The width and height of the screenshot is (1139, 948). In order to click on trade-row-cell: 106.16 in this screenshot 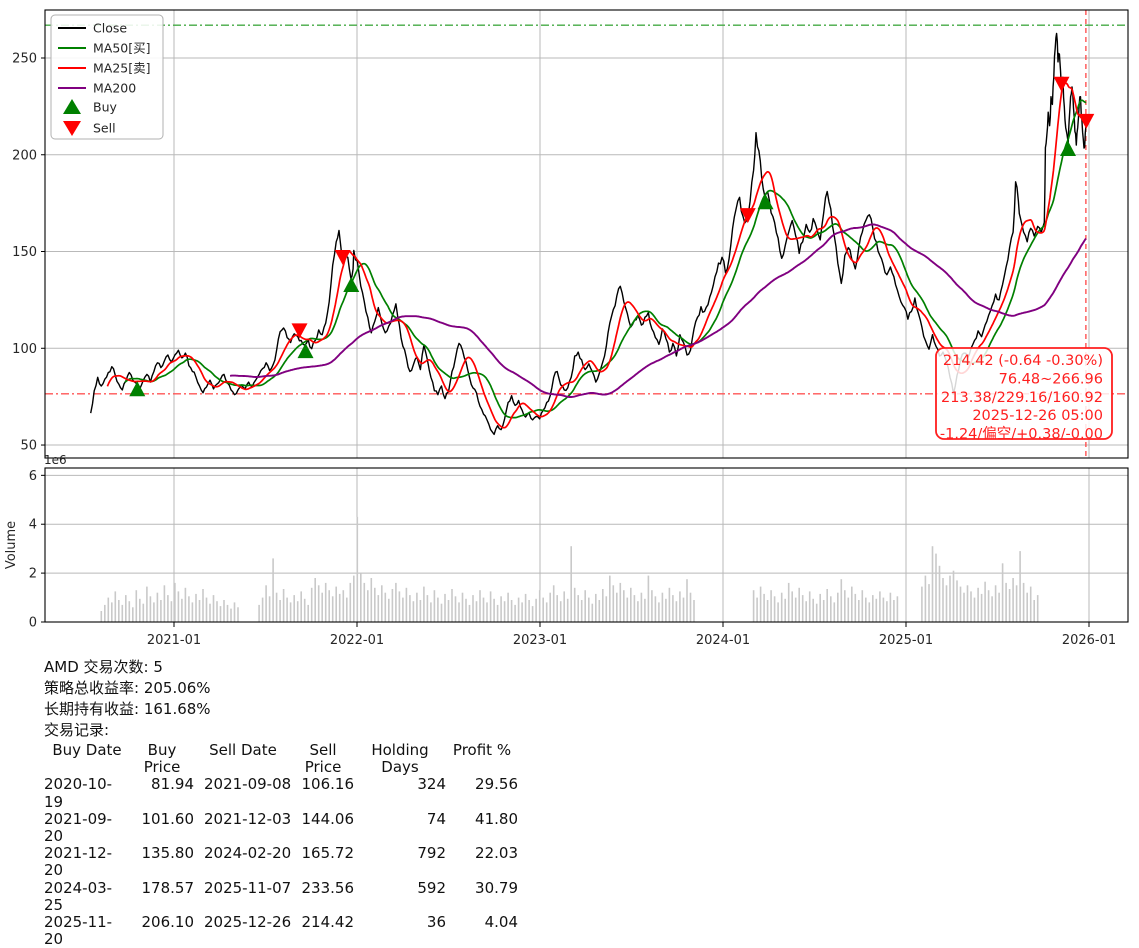, I will do `click(328, 784)`.